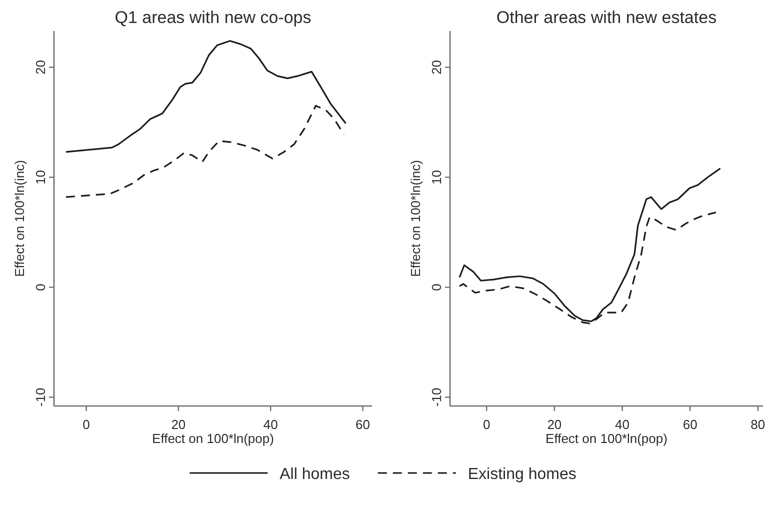  What do you see at coordinates (315, 474) in the screenshot?
I see `legend-label: All homes` at bounding box center [315, 474].